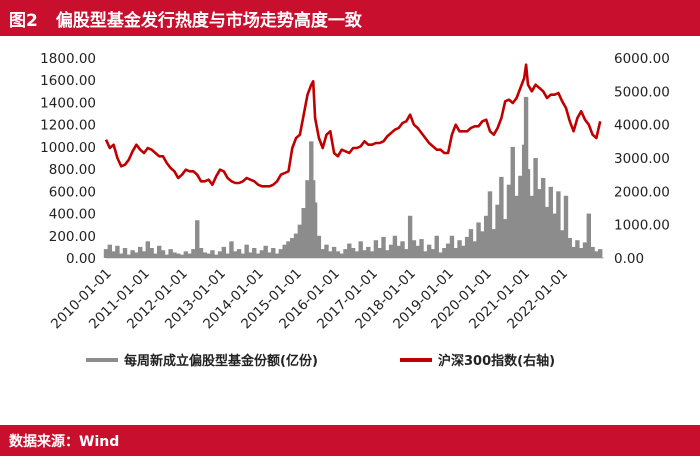  What do you see at coordinates (629, 259) in the screenshot?
I see `y-right-tick-label: 0.00` at bounding box center [629, 259].